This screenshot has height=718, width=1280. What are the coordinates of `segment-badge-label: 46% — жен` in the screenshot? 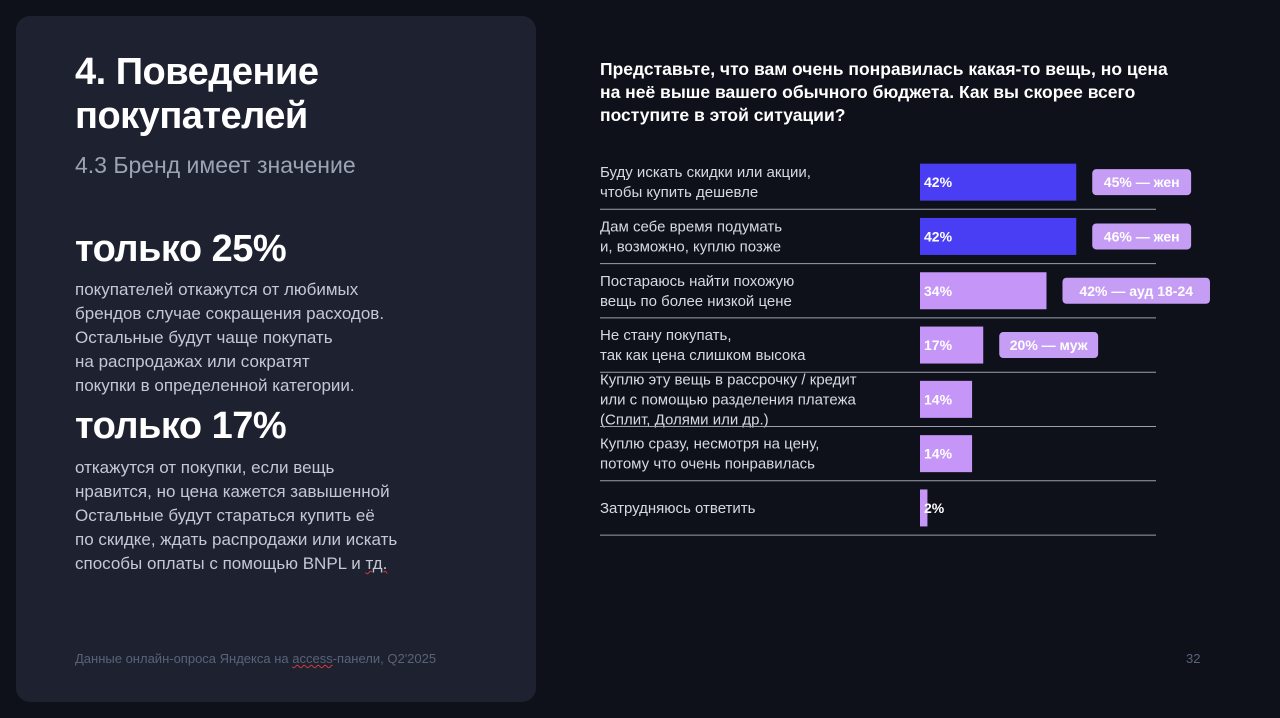 It's located at (1142, 236).